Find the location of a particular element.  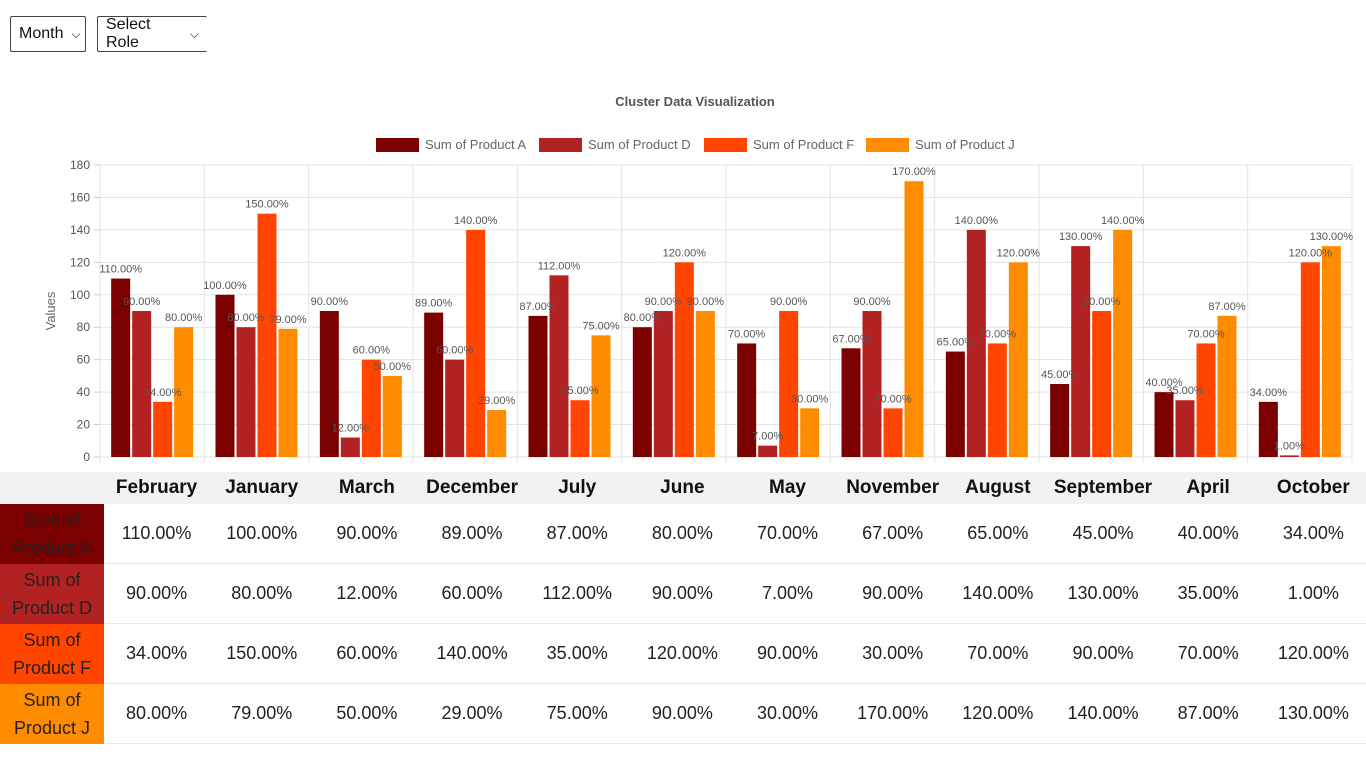

bar-data-label: 29.00% is located at coordinates (497, 401).